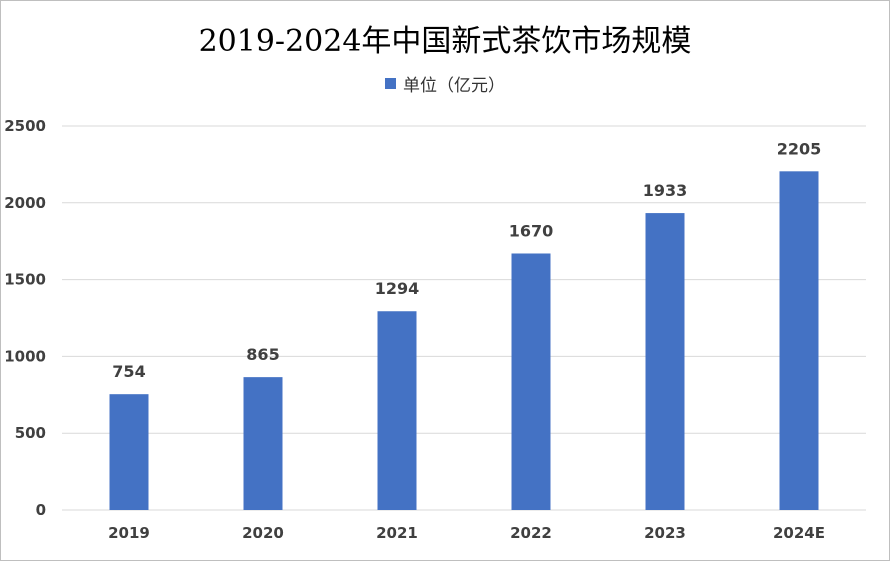 The height and width of the screenshot is (561, 890). What do you see at coordinates (531, 230) in the screenshot?
I see `data-label: 1670` at bounding box center [531, 230].